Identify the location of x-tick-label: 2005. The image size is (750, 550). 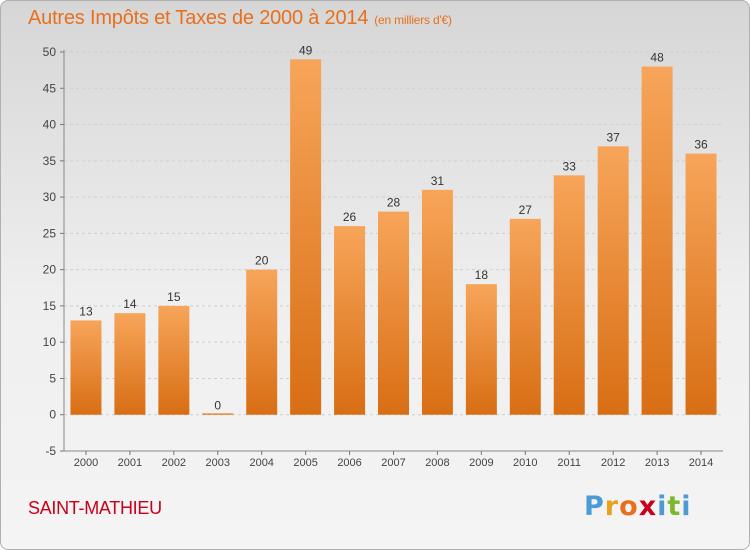
(305, 463).